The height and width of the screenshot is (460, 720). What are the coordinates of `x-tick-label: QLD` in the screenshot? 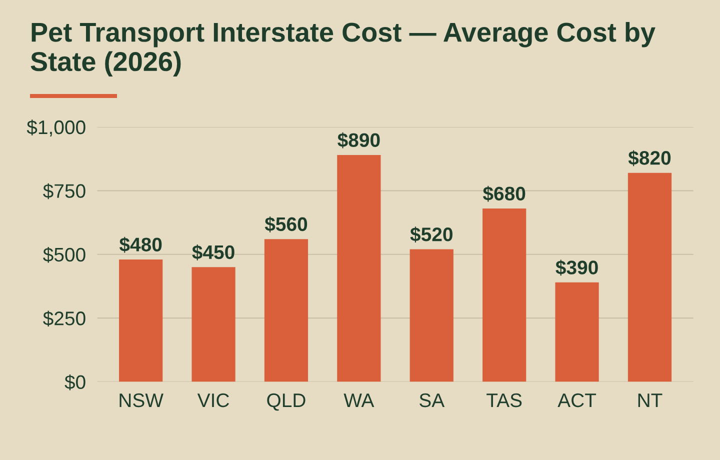 It's located at (286, 402).